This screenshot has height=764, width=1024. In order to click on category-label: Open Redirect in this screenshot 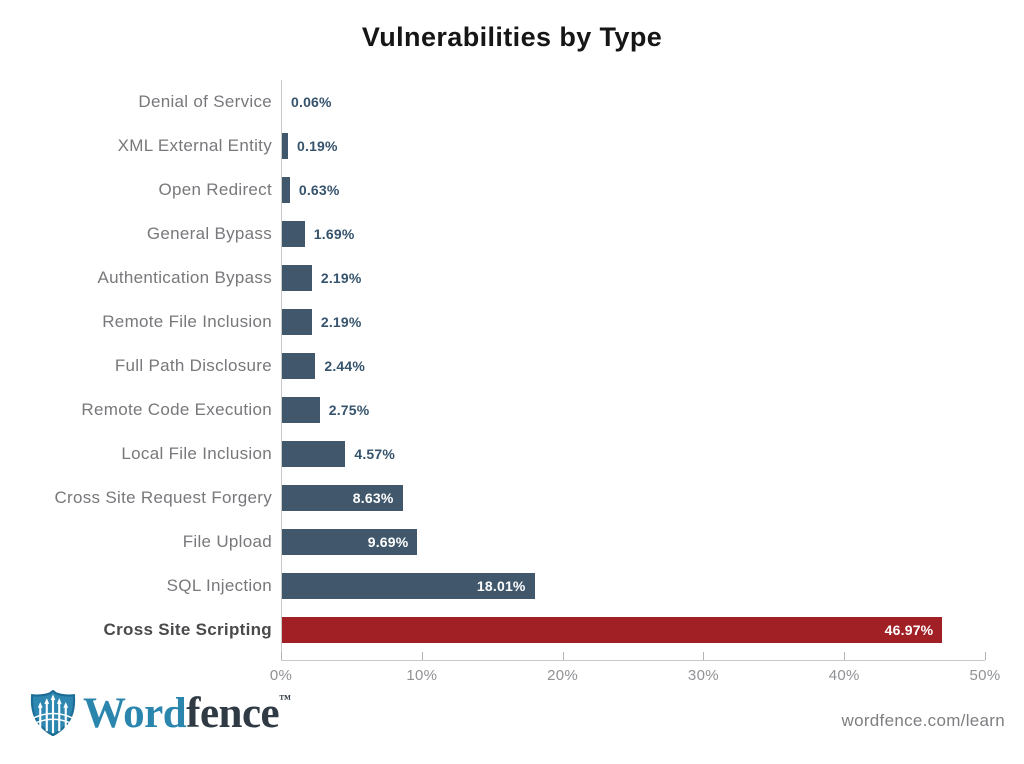, I will do `click(215, 189)`.